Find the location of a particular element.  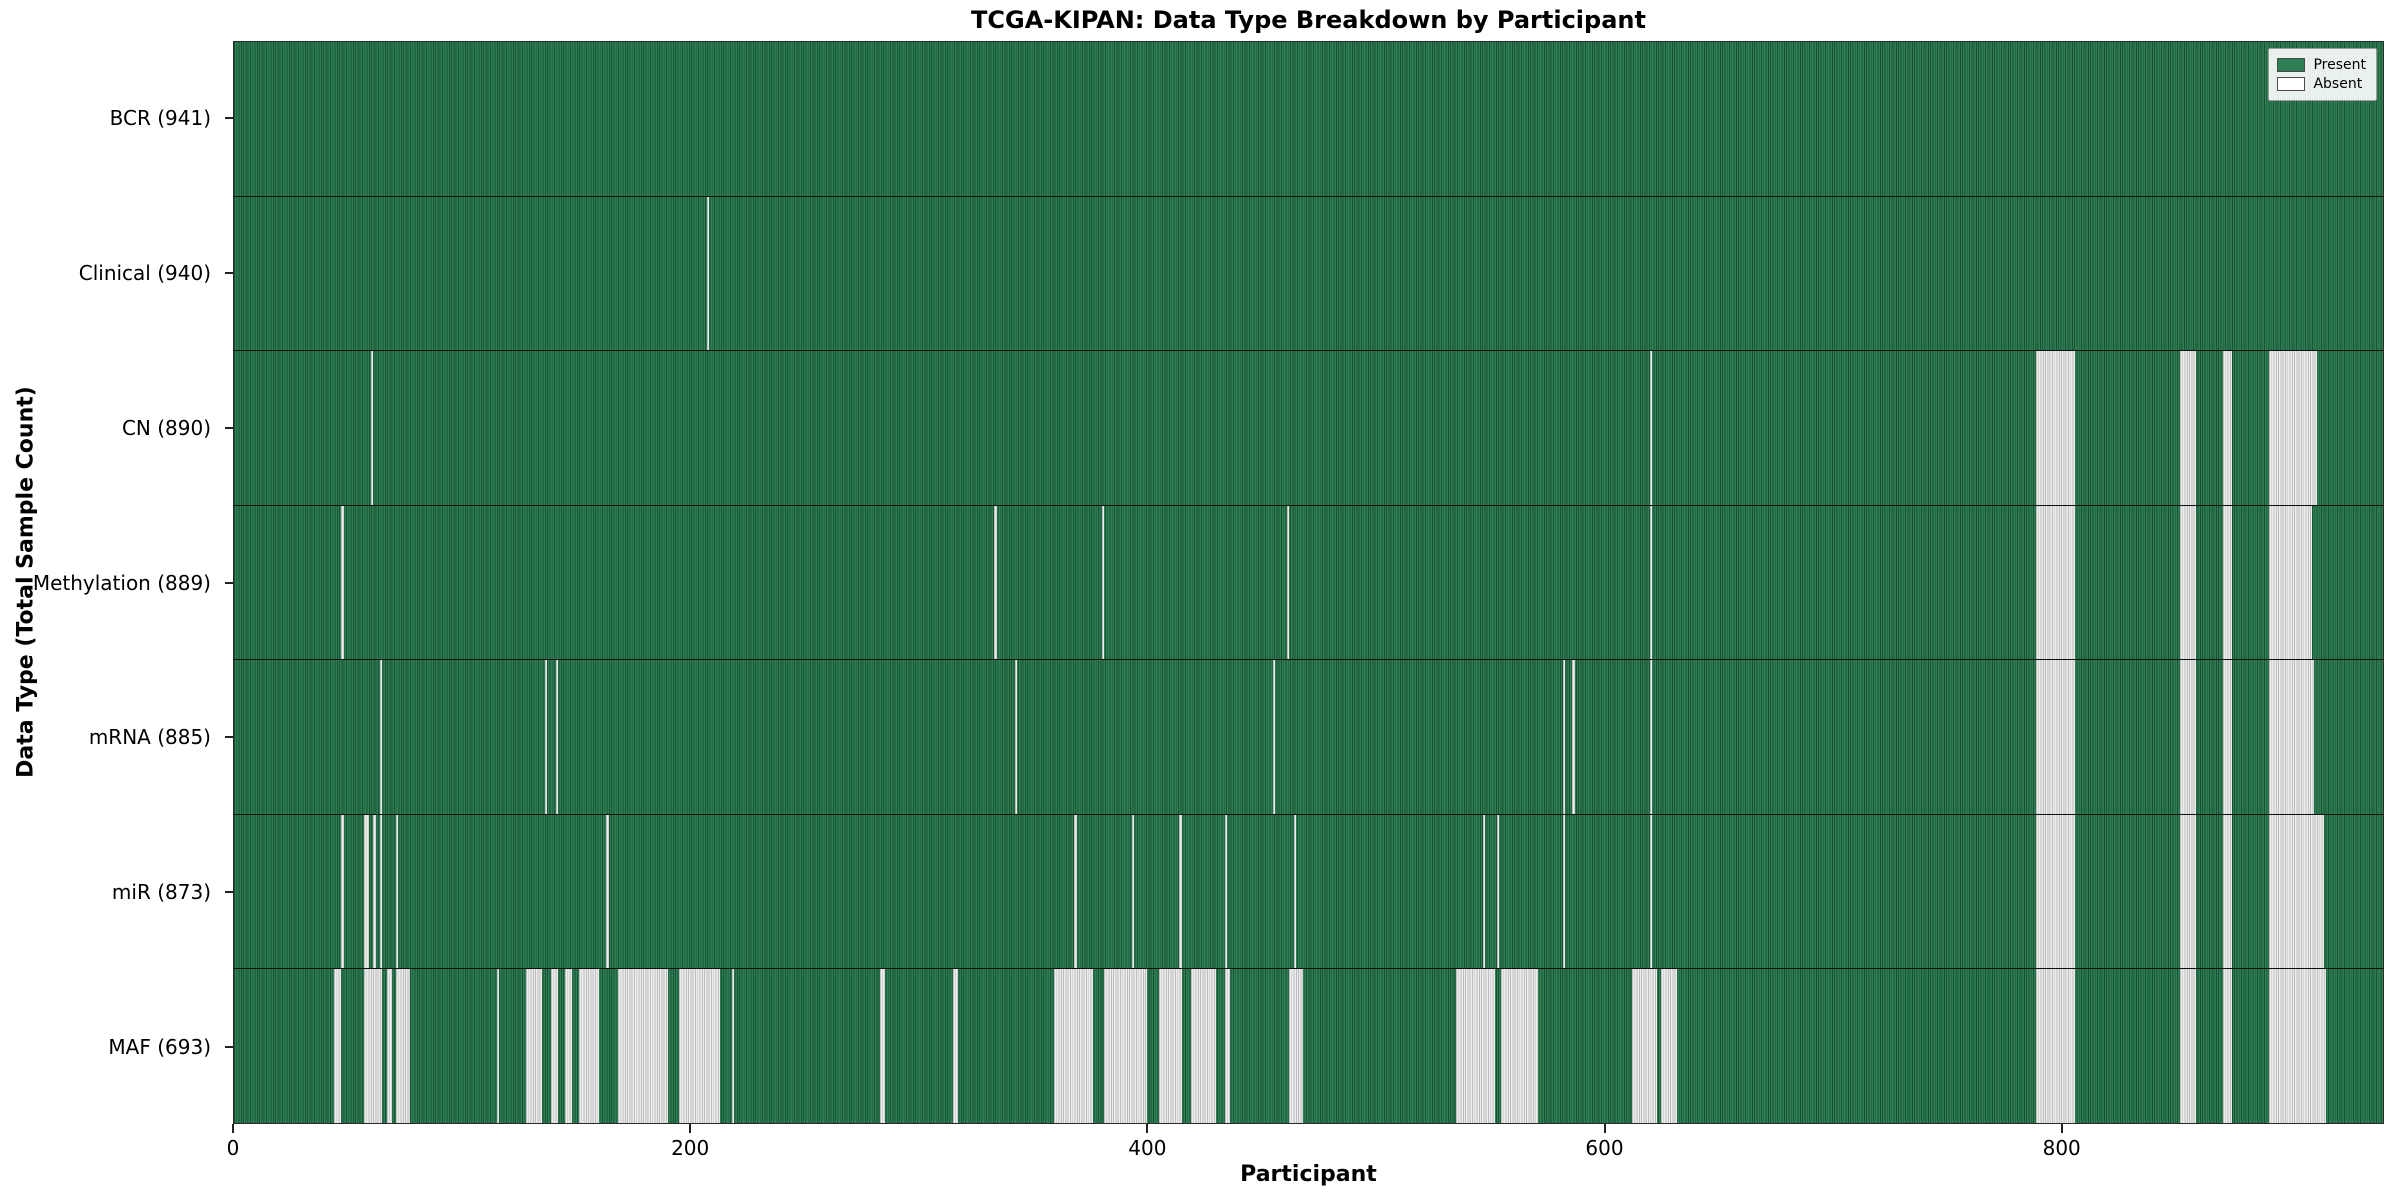

legend-entry-present: Present is located at coordinates (2321, 65).